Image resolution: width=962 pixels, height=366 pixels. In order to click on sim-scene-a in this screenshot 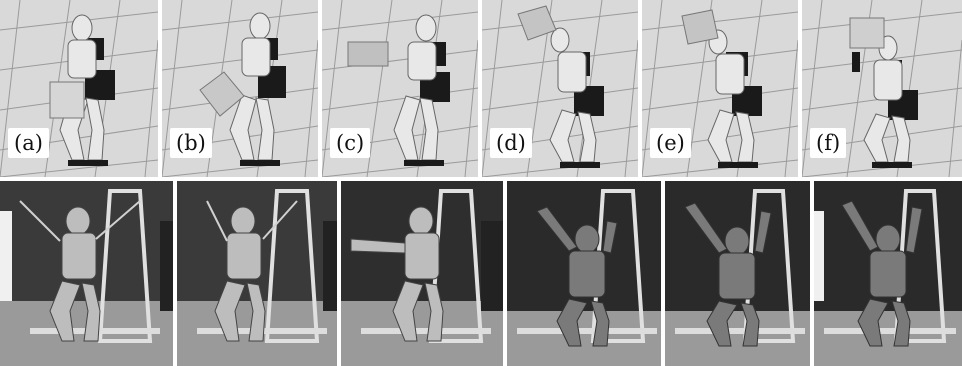, I will do `click(79, 88)`.